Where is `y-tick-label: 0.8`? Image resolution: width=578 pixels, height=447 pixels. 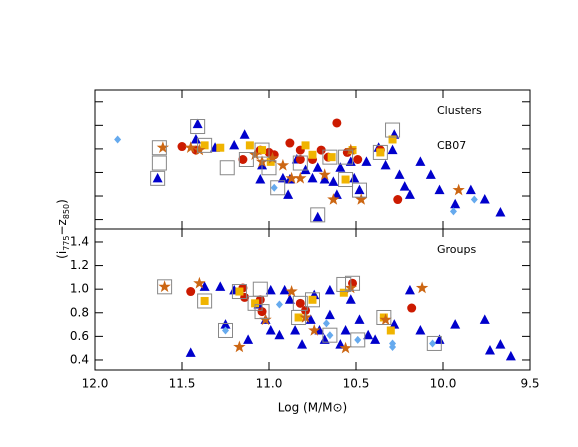
y-tick-label: 0.8 is located at coordinates (79, 312).